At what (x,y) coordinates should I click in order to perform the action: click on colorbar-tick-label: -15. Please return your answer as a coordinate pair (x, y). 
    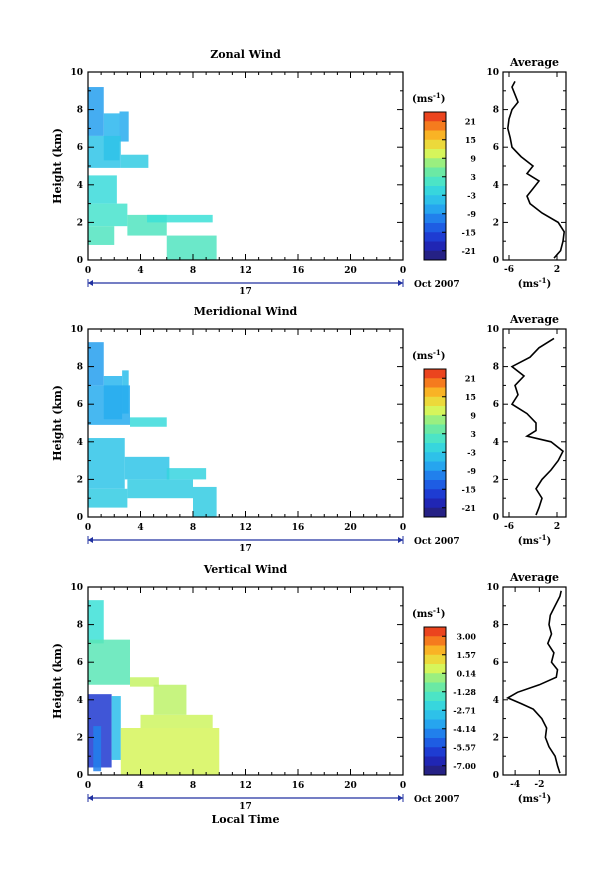
    Looking at the image, I should click on (469, 489).